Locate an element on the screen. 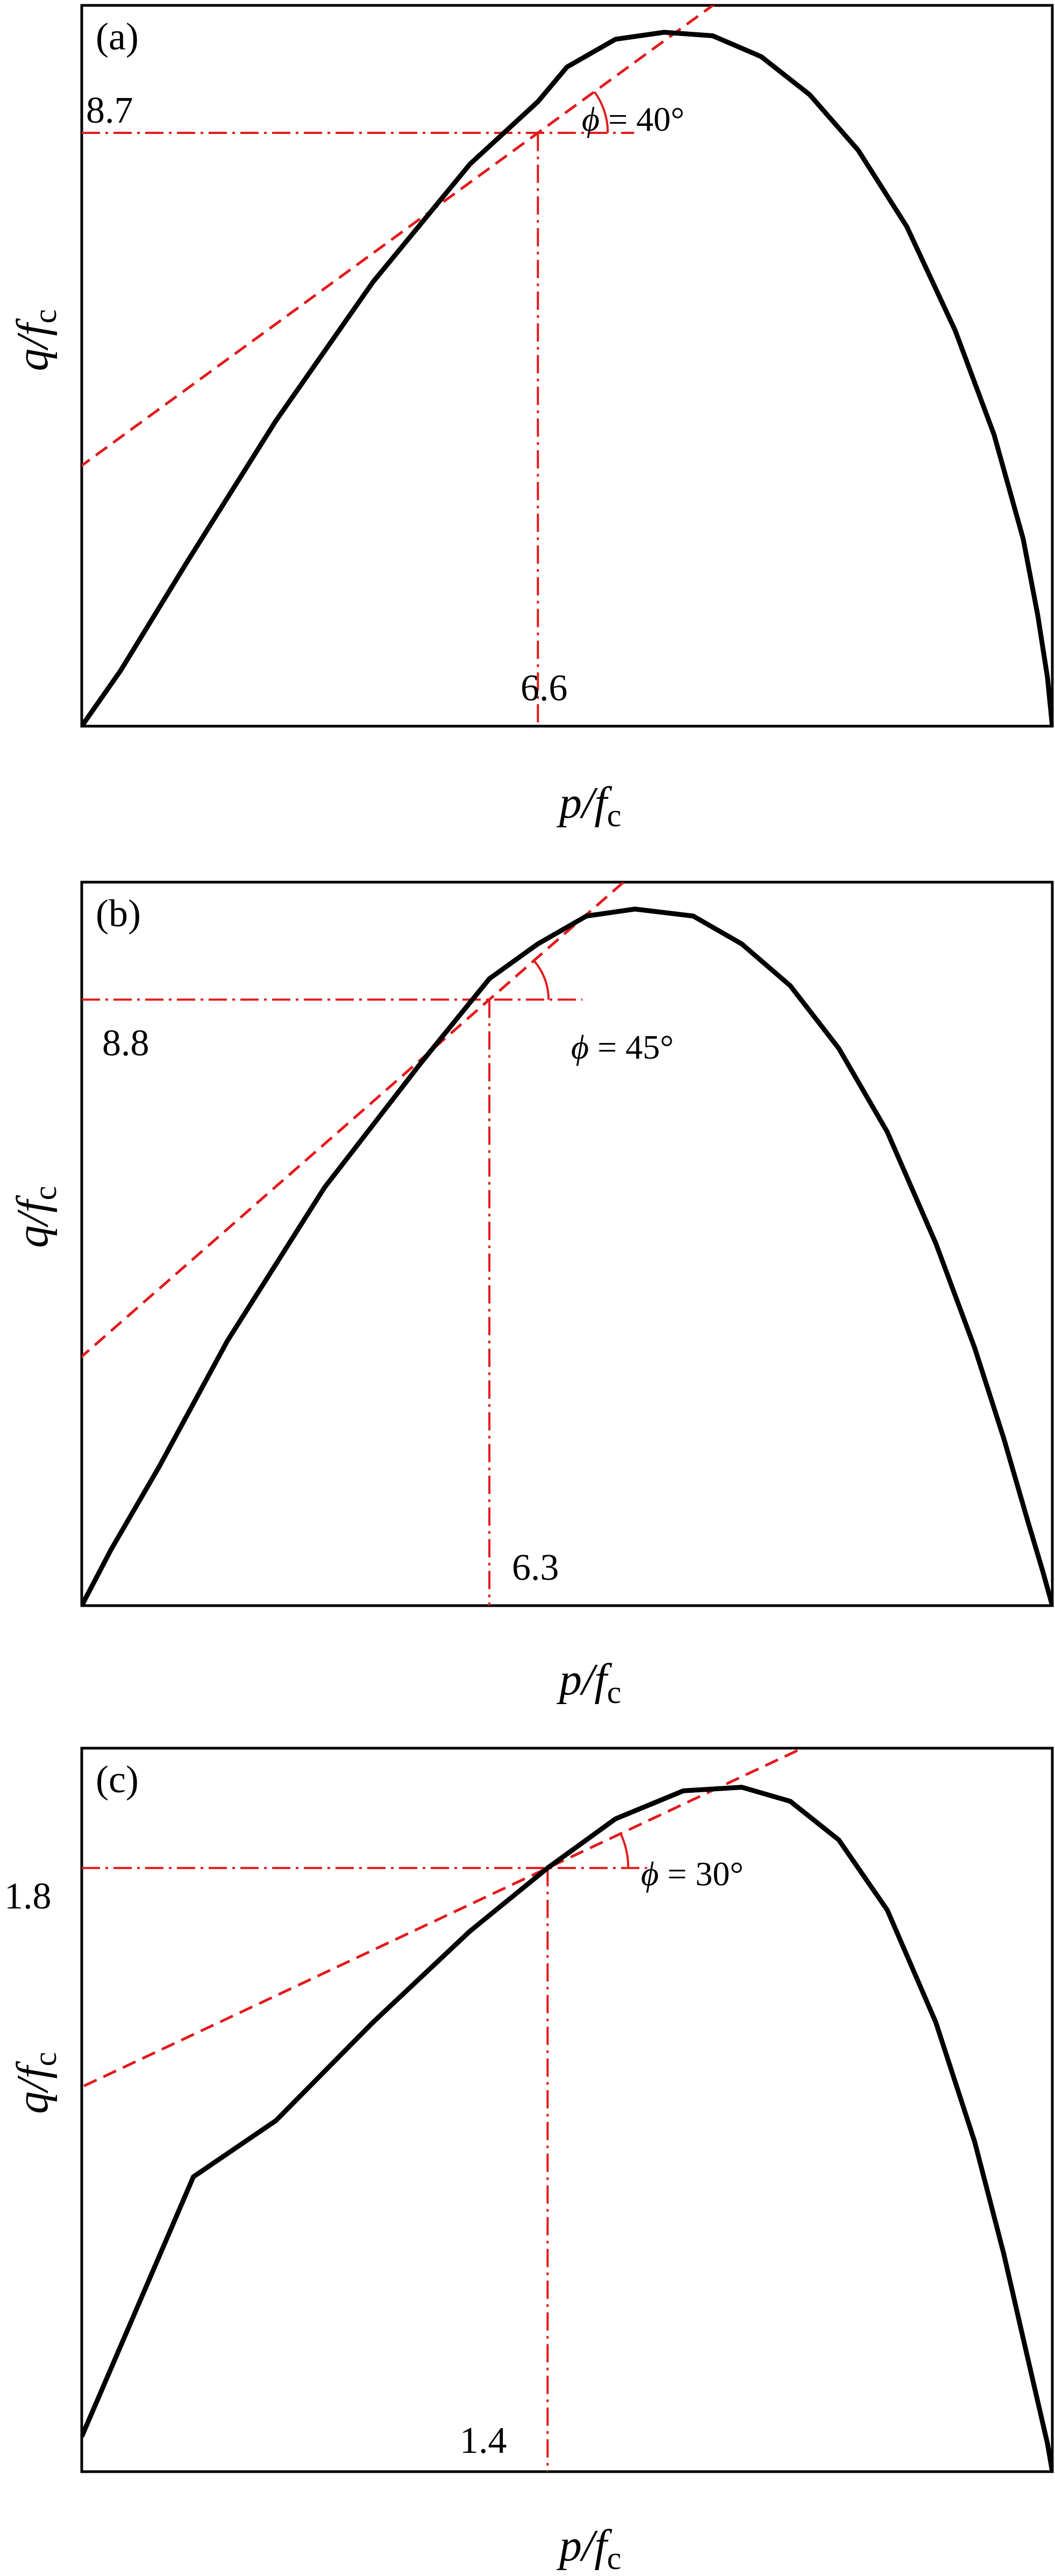  panel-label: (a) is located at coordinates (118, 36).